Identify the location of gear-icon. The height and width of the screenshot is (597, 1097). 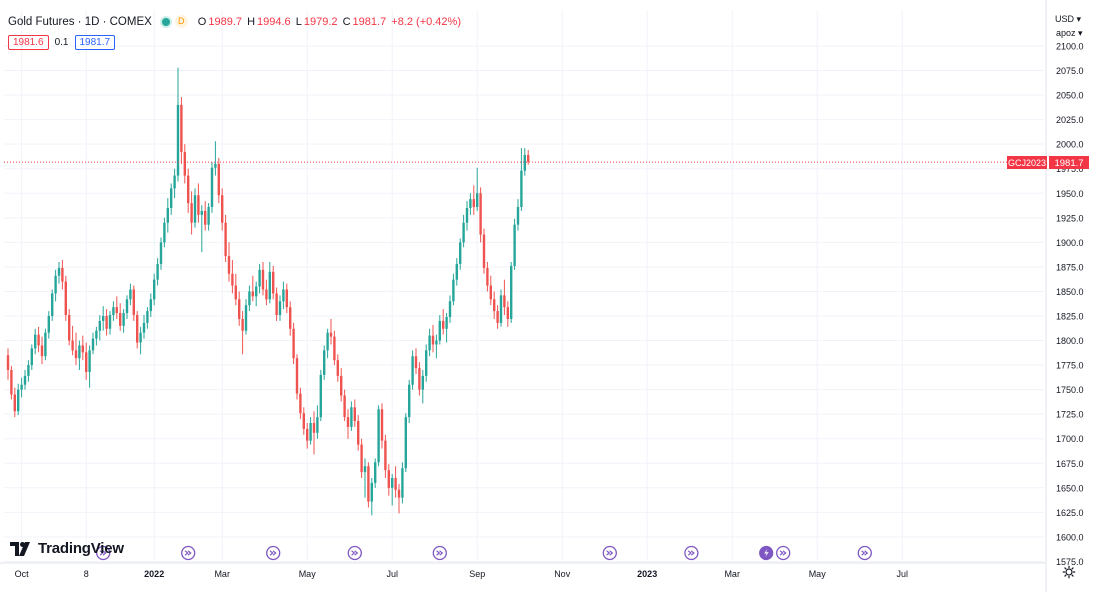
(1069, 573).